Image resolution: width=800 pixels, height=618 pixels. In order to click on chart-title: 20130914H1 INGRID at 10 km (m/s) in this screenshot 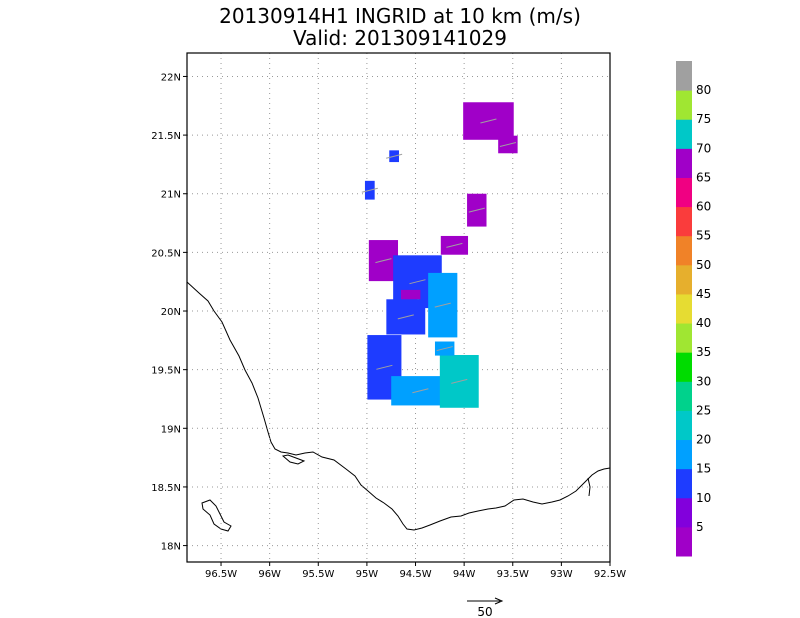, I will do `click(400, 16)`.